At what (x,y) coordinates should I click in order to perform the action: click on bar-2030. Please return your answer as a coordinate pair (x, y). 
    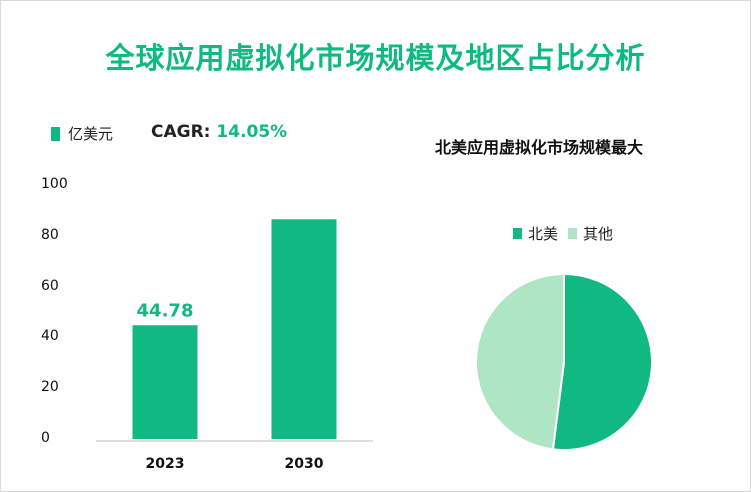
    Looking at the image, I should click on (304, 329).